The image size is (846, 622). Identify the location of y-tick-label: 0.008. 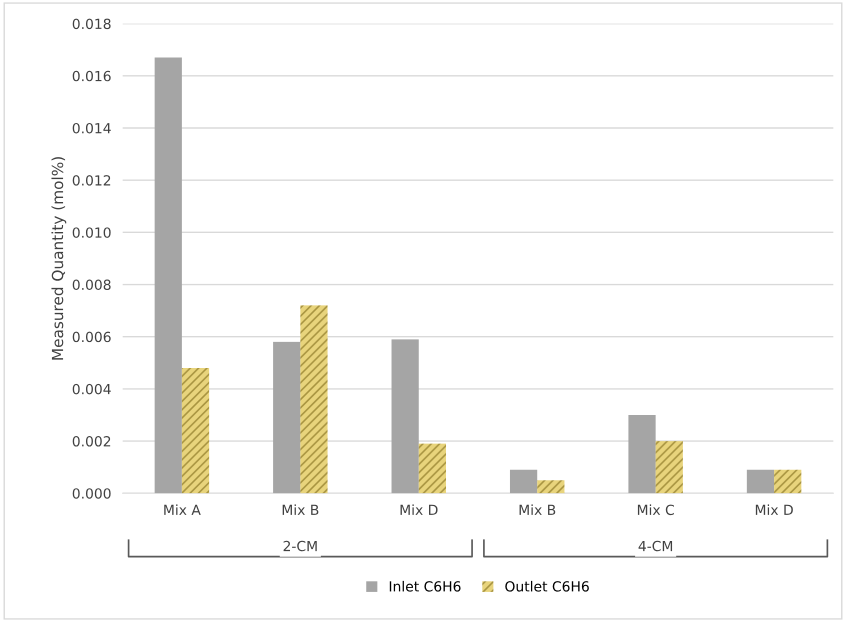
(91, 285).